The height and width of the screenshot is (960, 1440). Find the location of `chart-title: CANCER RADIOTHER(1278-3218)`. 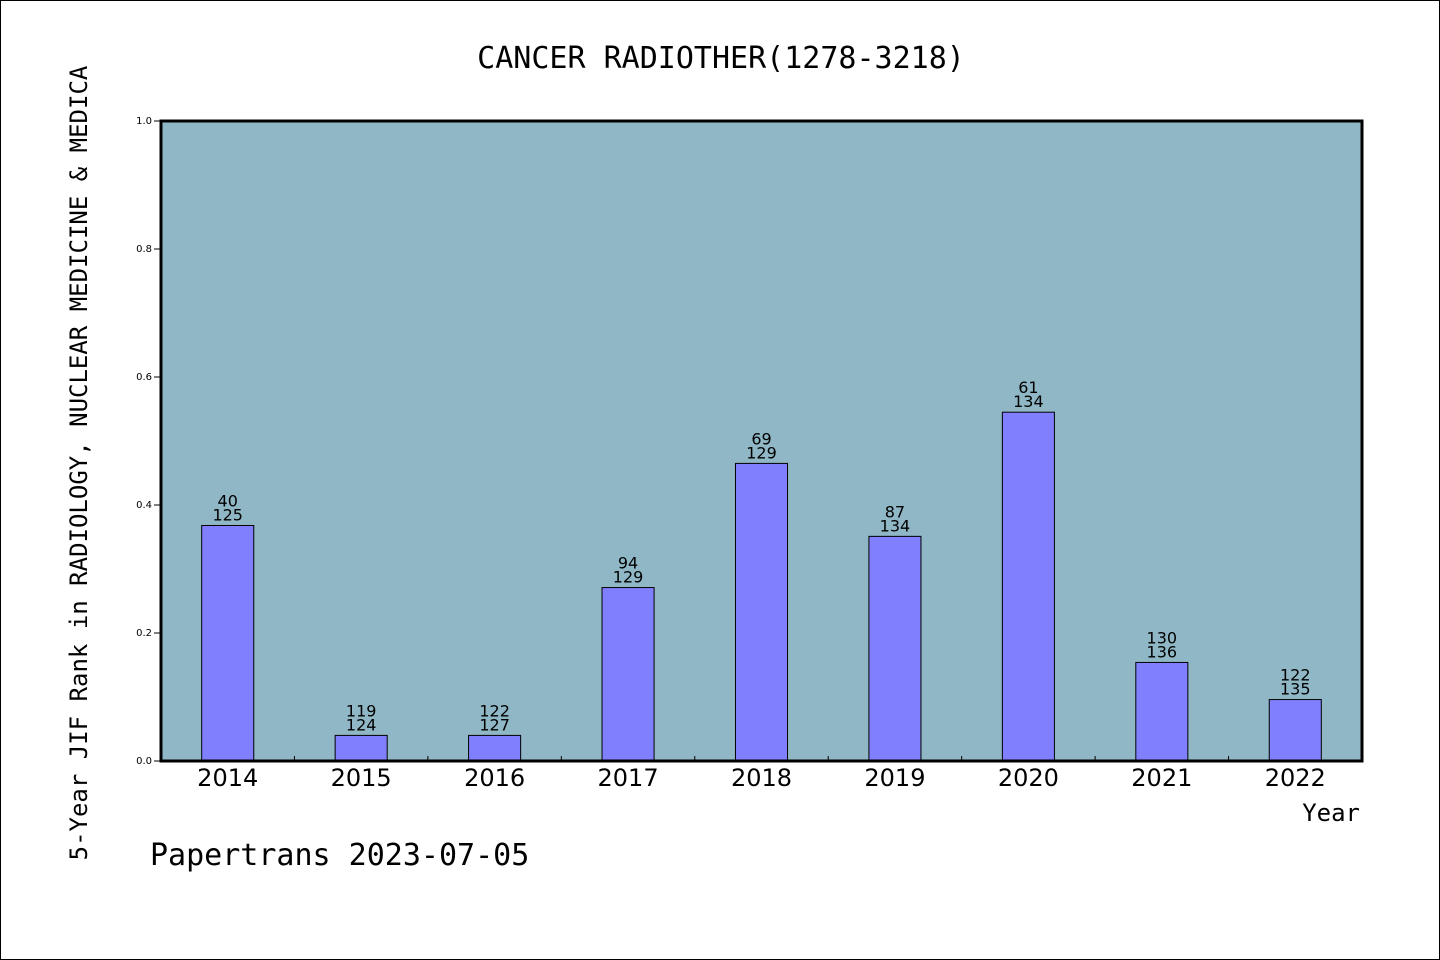

chart-title: CANCER RADIOTHER(1278-3218) is located at coordinates (721, 58).